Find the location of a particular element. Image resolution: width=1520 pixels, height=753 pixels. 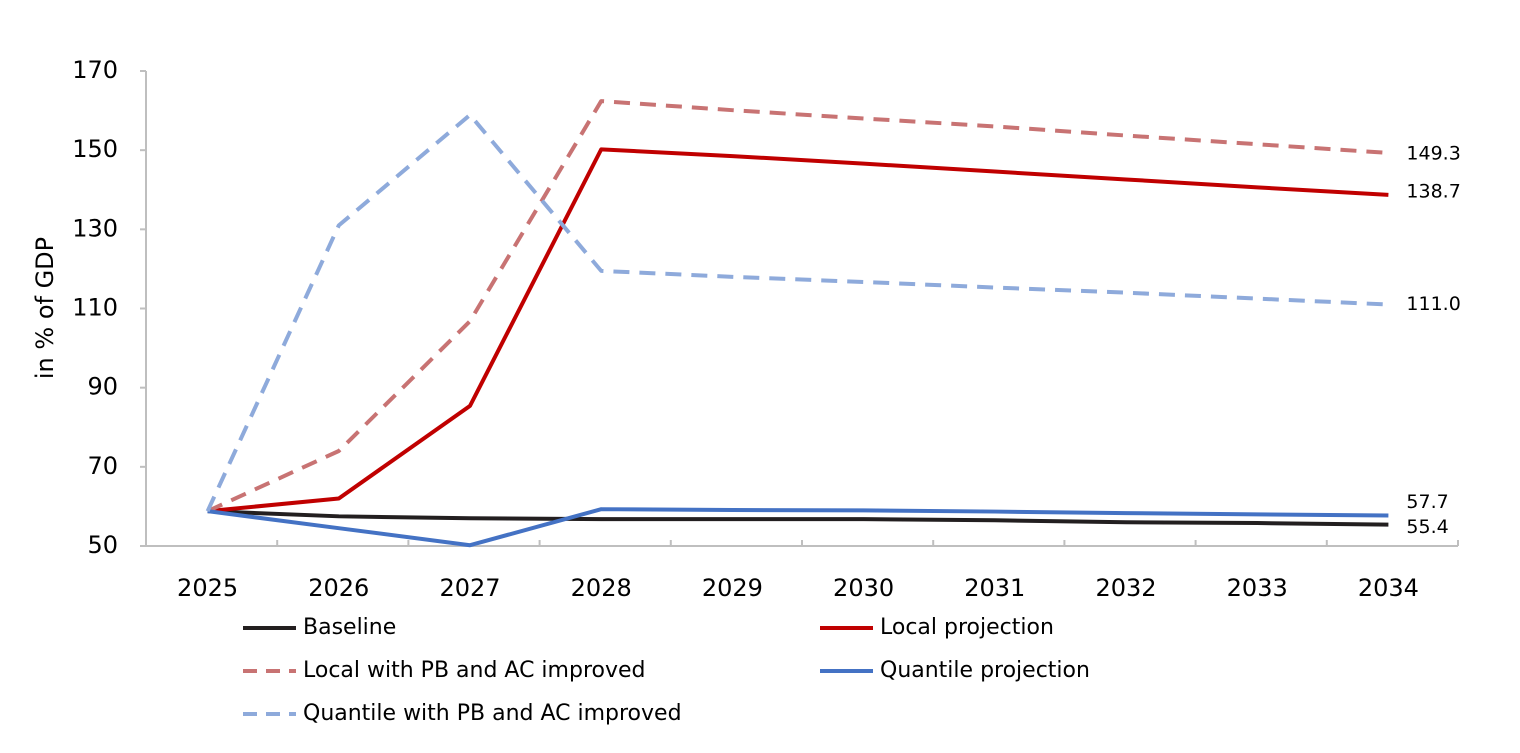

y-tick-label: 90 is located at coordinates (102, 387).